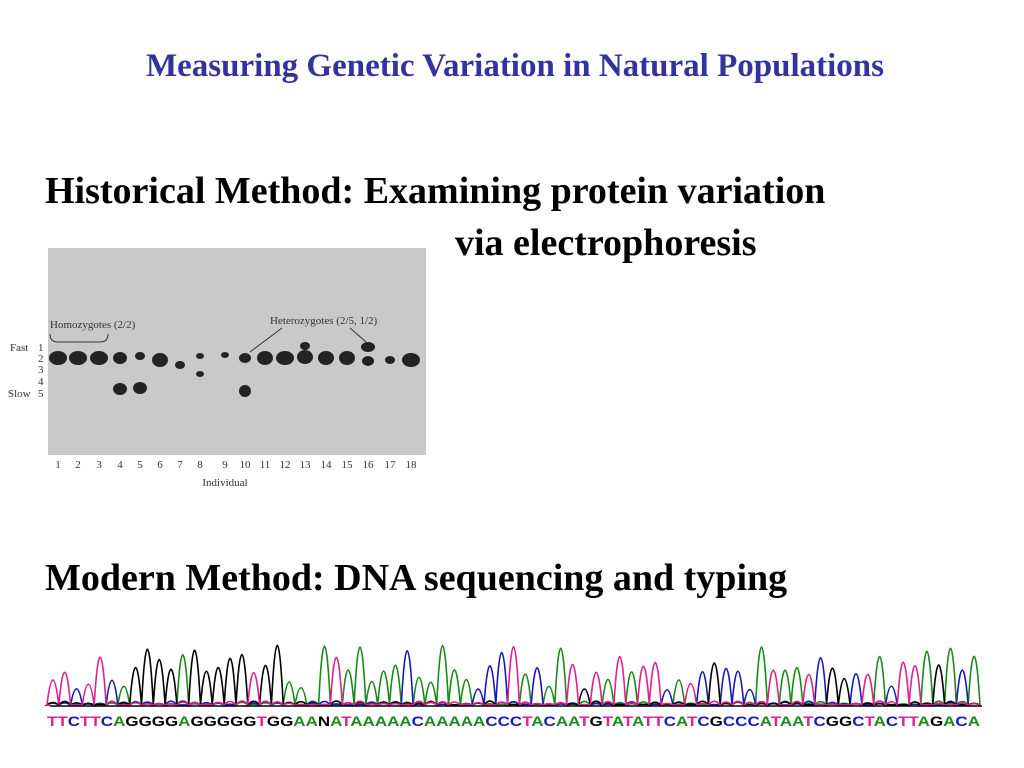 Image resolution: width=1024 pixels, height=768 pixels. I want to click on chromatogram, so click(513, 676).